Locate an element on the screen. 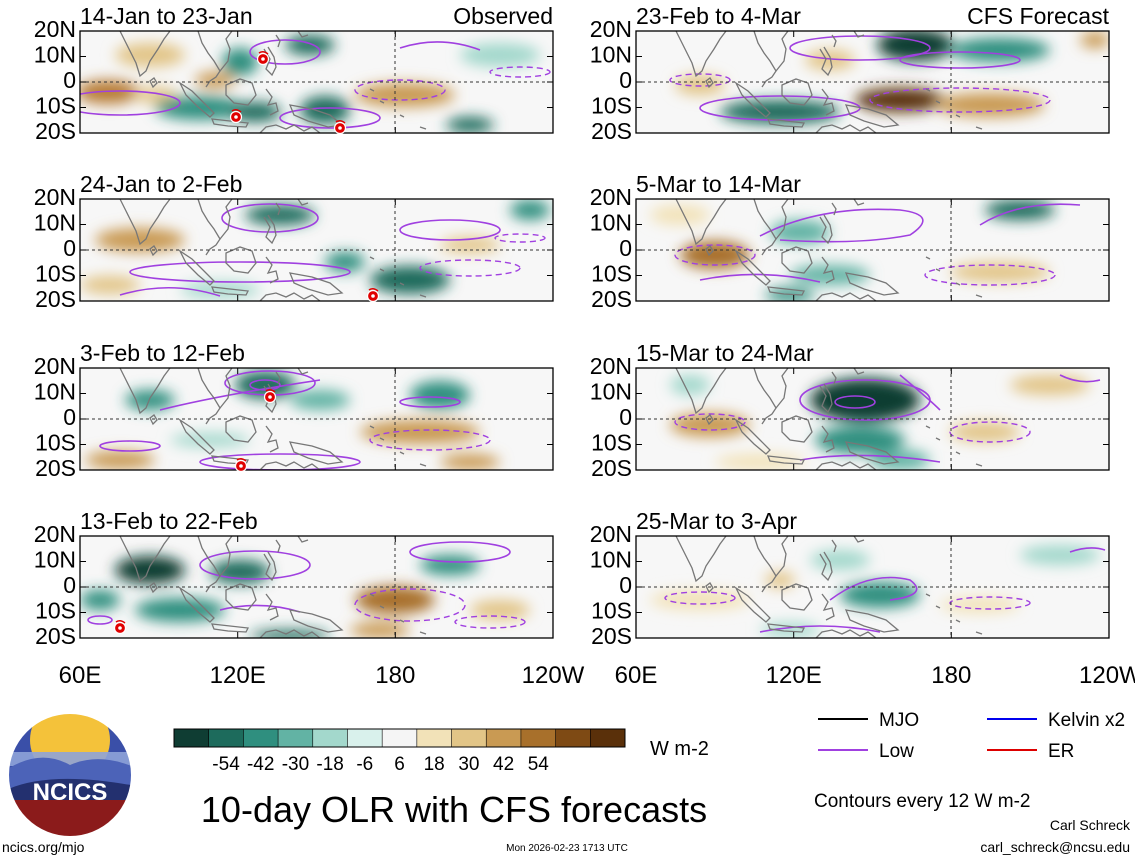 The height and width of the screenshot is (860, 1135). panel-title: 3-Feb to 12-Feb is located at coordinates (162, 353).